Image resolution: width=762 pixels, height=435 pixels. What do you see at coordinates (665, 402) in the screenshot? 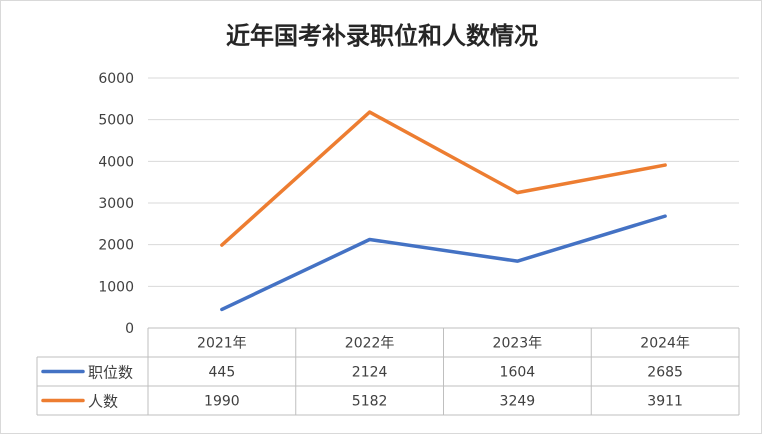
I see `data-table-value: 3911` at bounding box center [665, 402].